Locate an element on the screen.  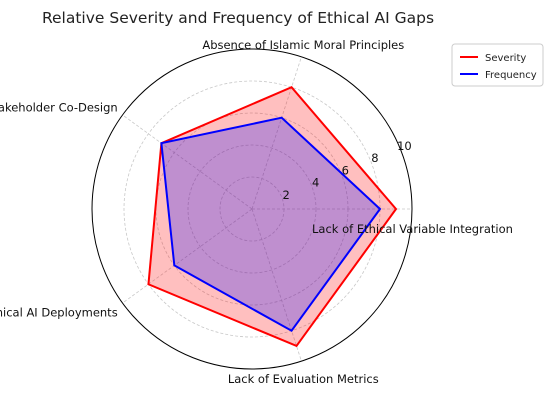
legend-label-severity: Severity is located at coordinates (505, 58).